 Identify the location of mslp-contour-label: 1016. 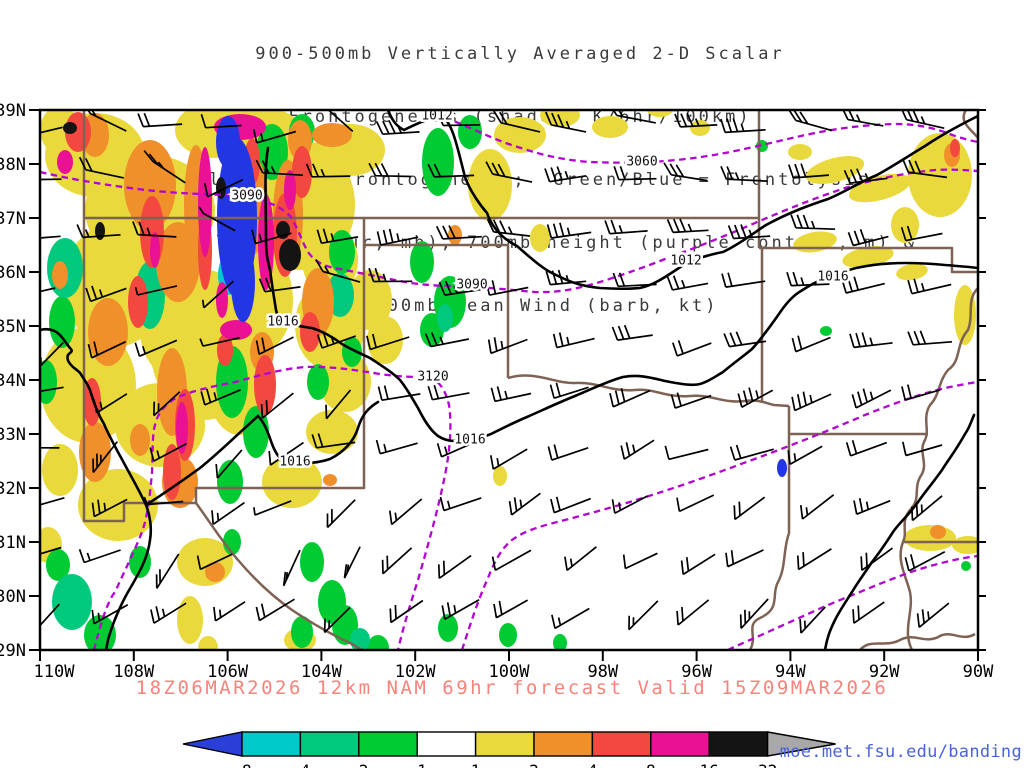
(469, 440).